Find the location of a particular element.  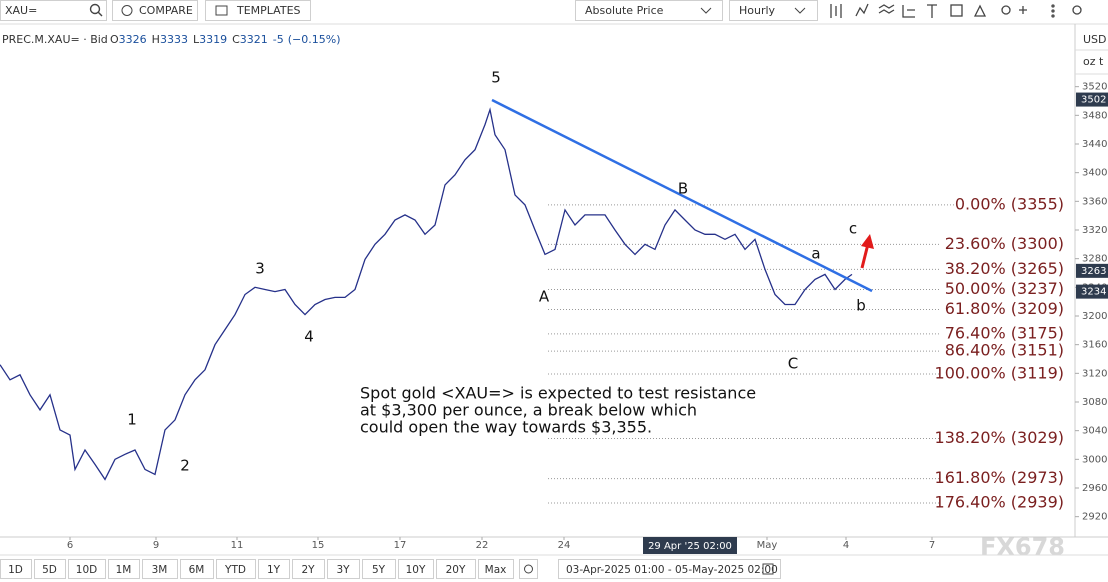

templates-label: TEMPLATES is located at coordinates (268, 10).